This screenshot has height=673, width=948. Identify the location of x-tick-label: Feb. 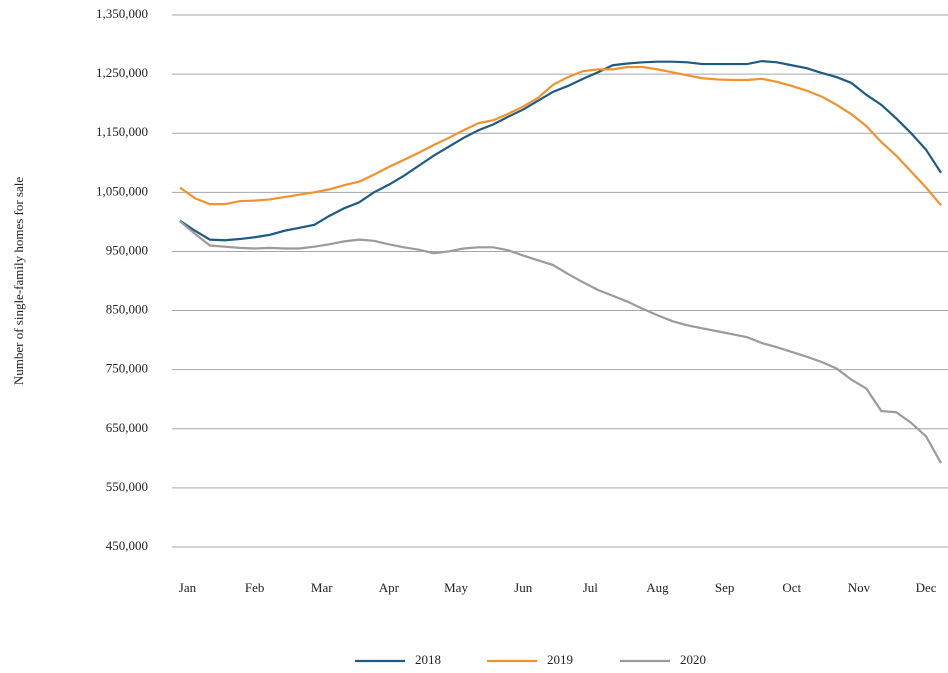
(255, 587).